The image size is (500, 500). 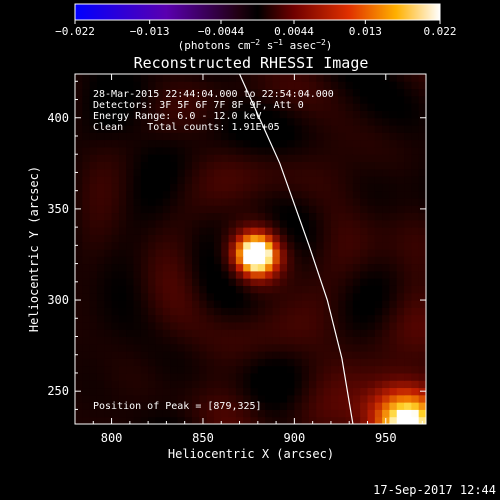 I want to click on annotation-energy: Energy Range: 6.0 - 12.0 keV, so click(x=177, y=116).